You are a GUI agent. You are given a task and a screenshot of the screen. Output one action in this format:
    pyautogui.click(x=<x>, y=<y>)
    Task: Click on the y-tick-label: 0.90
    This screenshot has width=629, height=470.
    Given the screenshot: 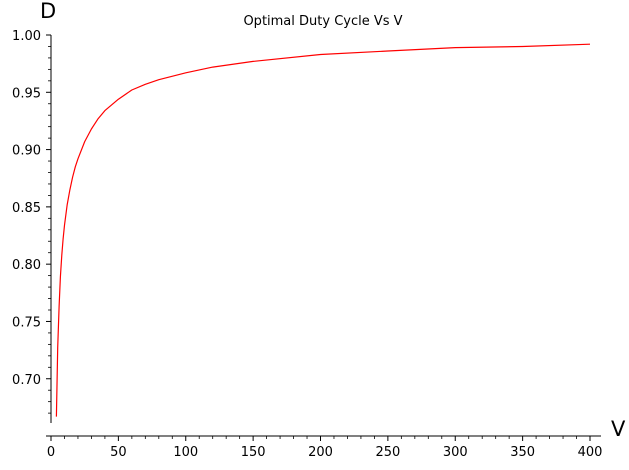 What is the action you would take?
    pyautogui.click(x=26, y=151)
    